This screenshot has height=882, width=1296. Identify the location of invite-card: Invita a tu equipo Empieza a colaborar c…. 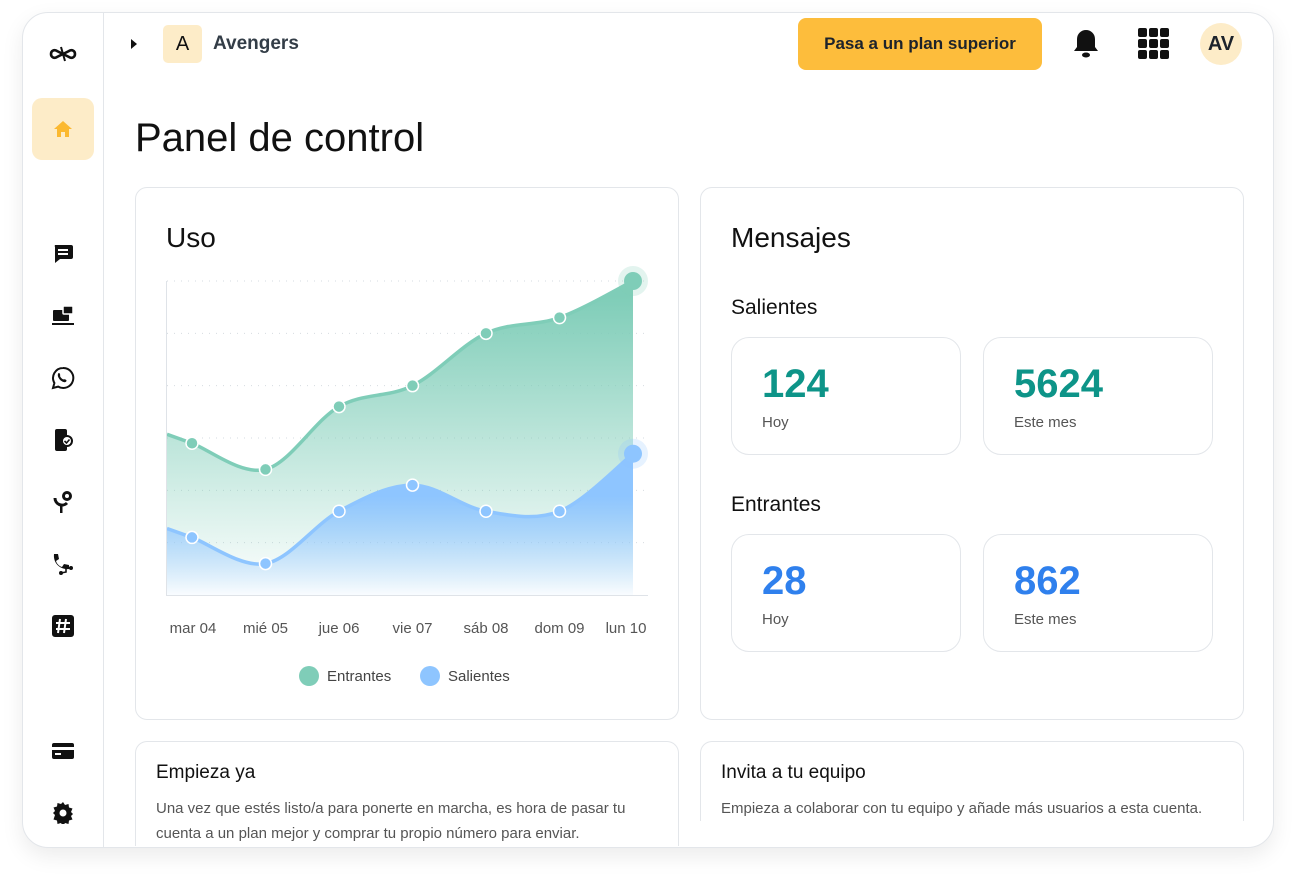
(972, 781).